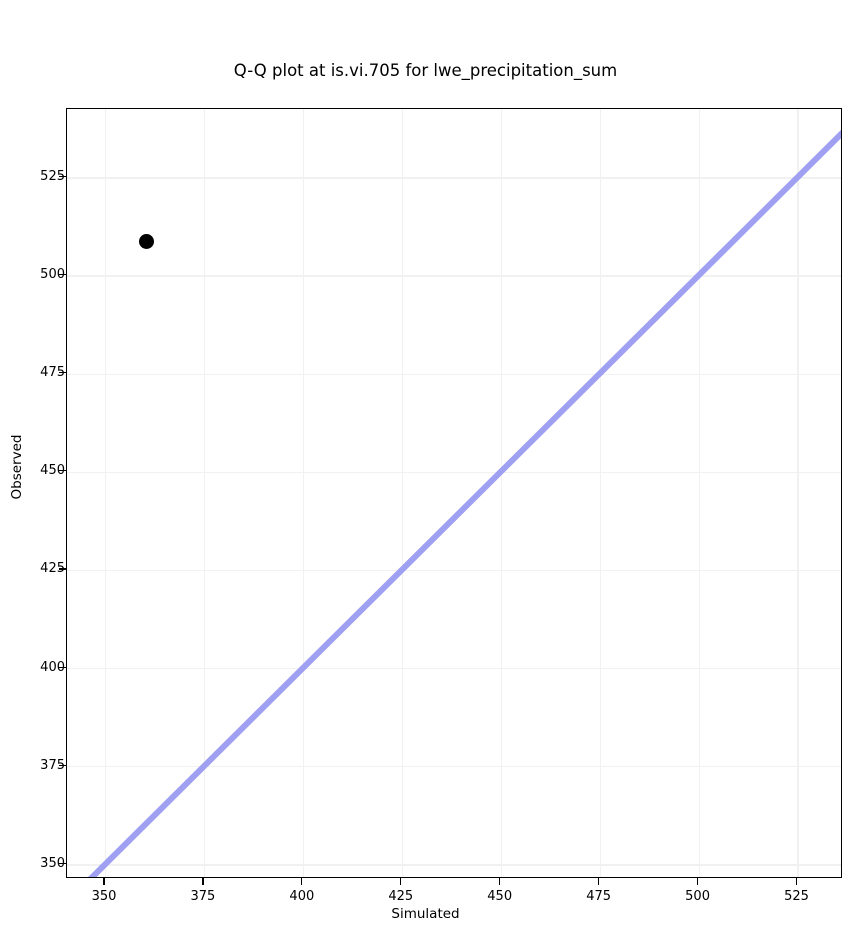 This screenshot has height=934, width=851. Describe the element at coordinates (52, 667) in the screenshot. I see `y-tick-label: 400` at that location.